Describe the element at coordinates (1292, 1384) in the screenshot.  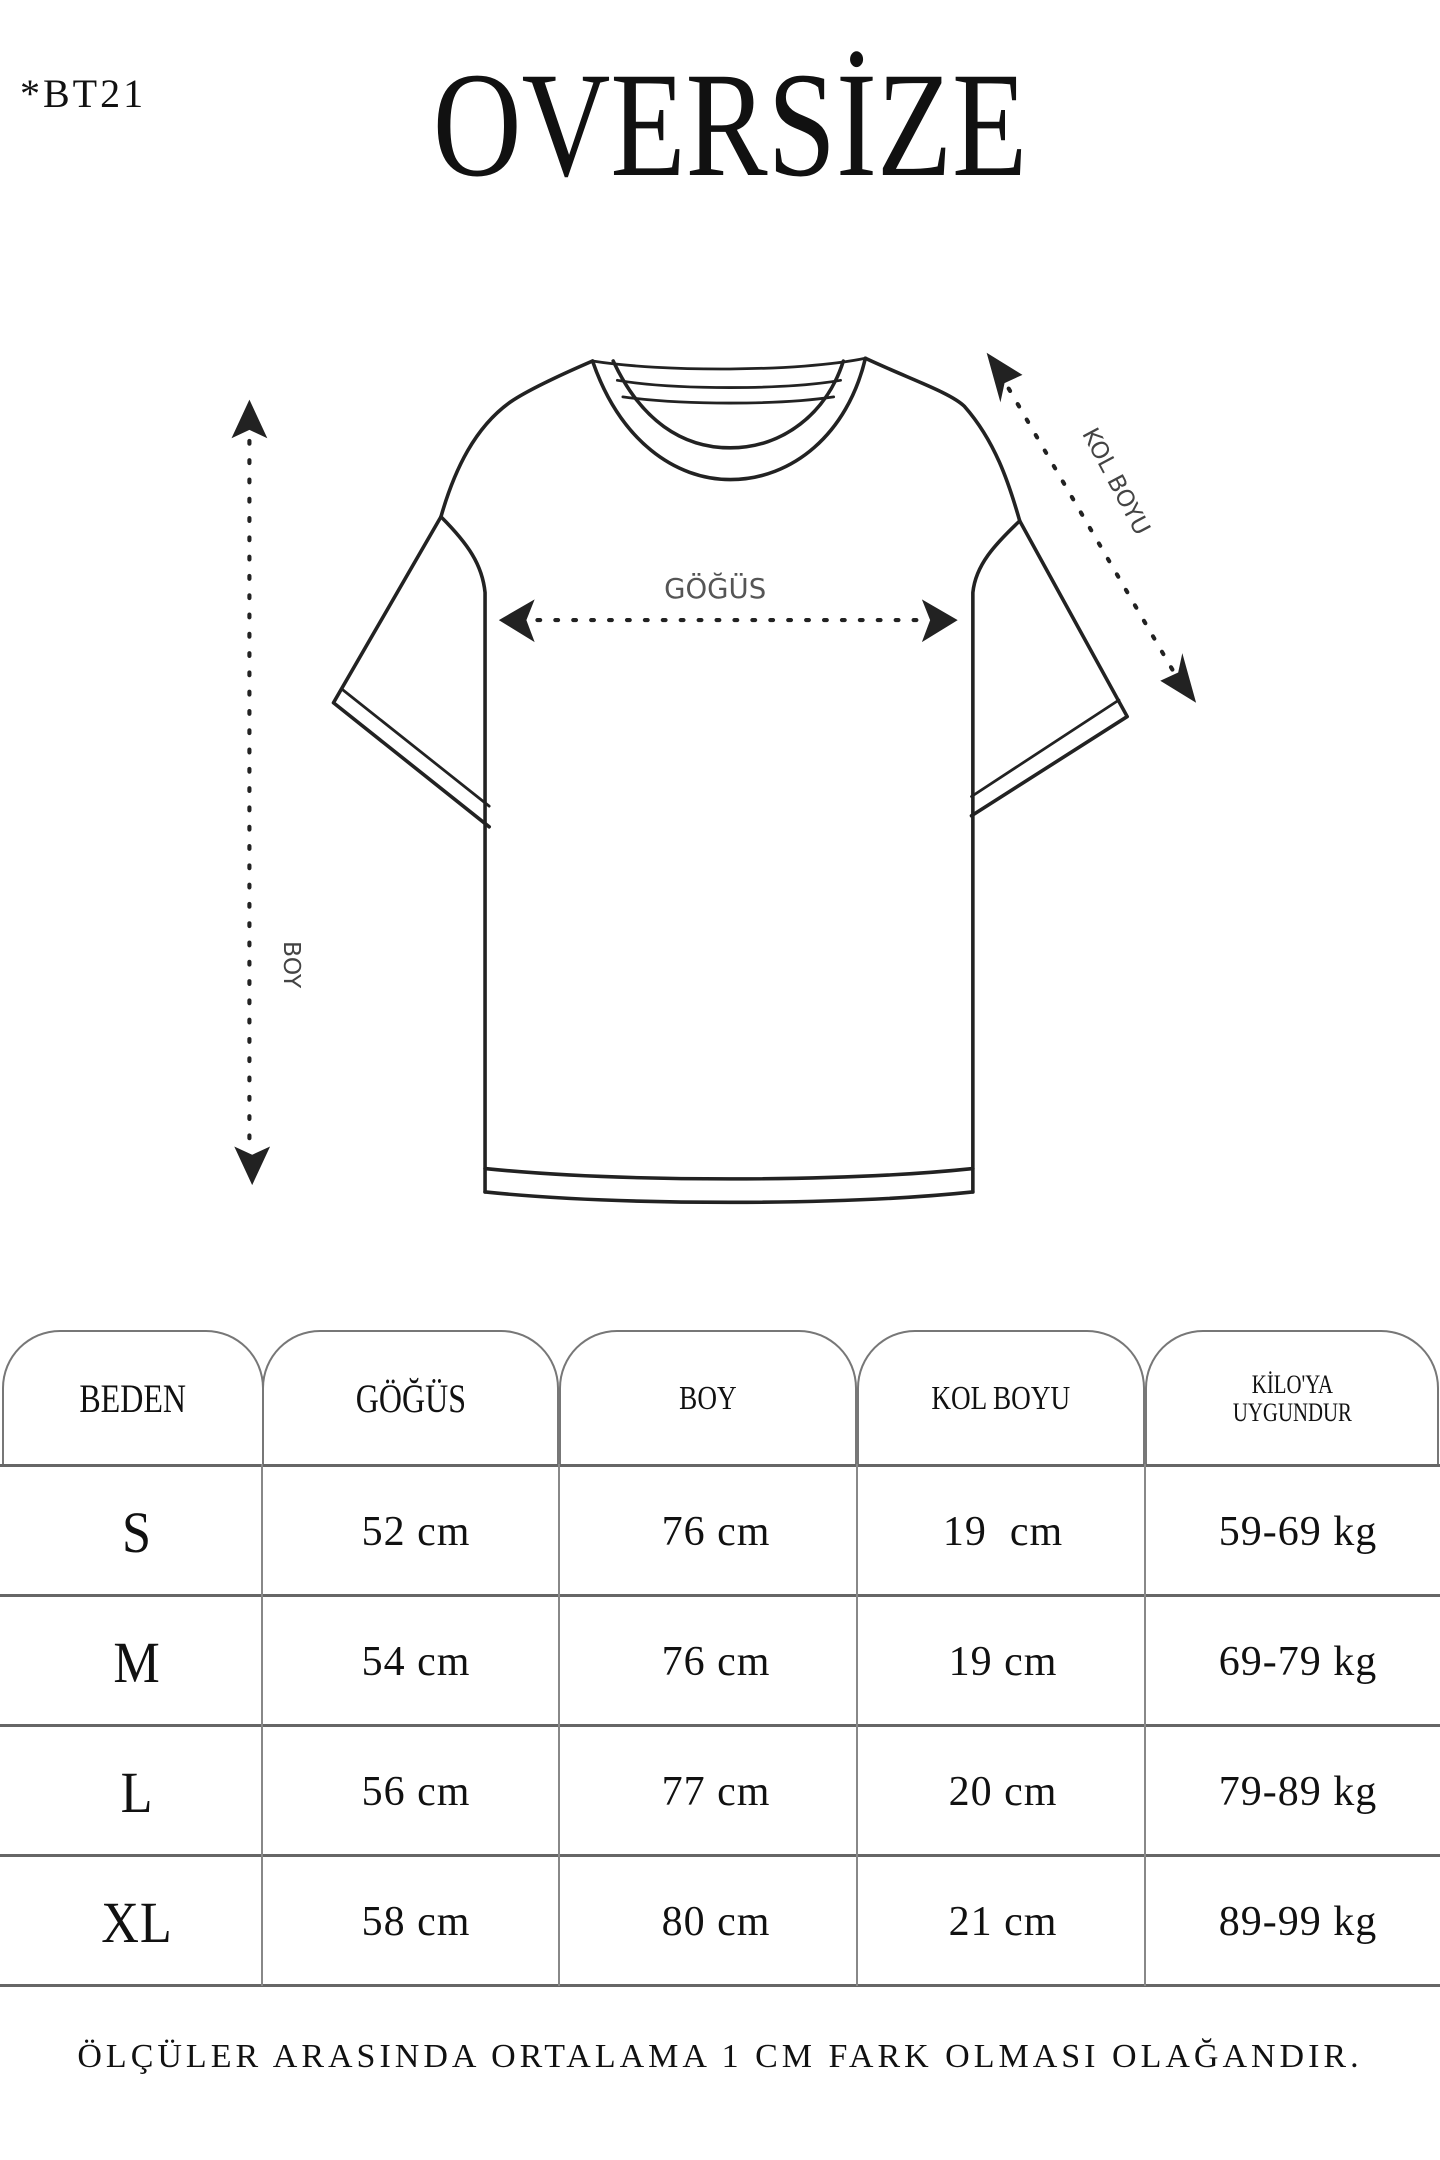
I see `header-line: KİLO'YA` at that location.